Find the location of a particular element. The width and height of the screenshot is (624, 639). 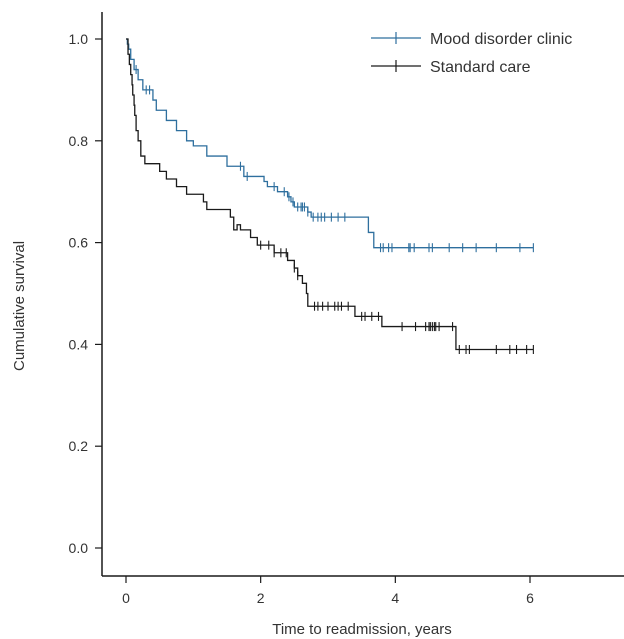

x-tick-label: 4 is located at coordinates (395, 598).